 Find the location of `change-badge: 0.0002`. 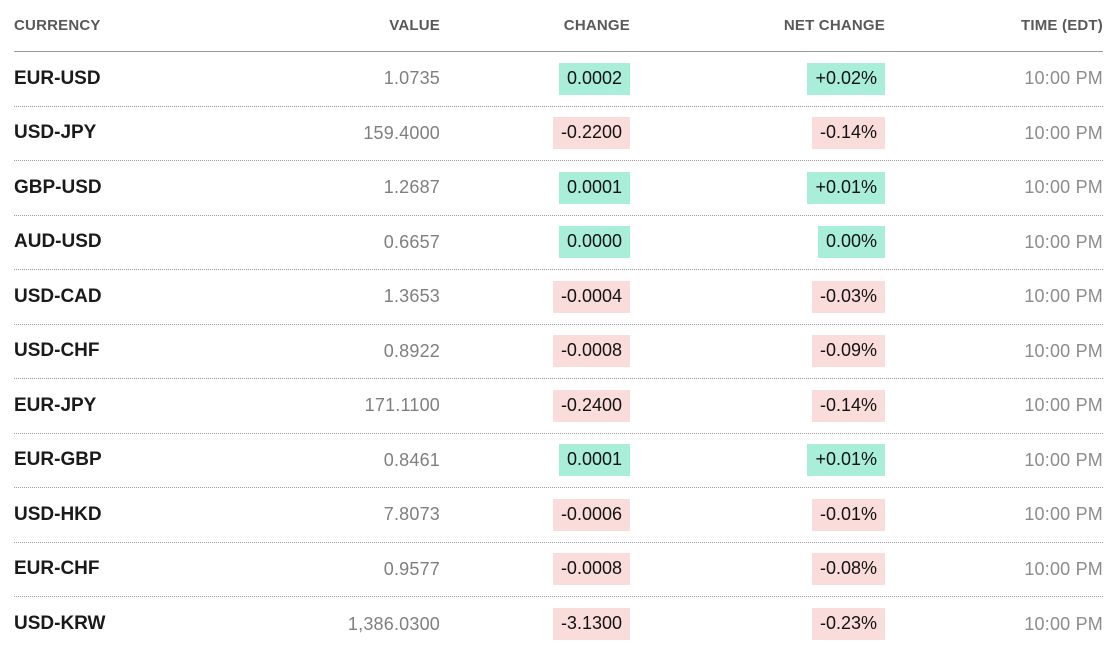

change-badge: 0.0002 is located at coordinates (594, 78).